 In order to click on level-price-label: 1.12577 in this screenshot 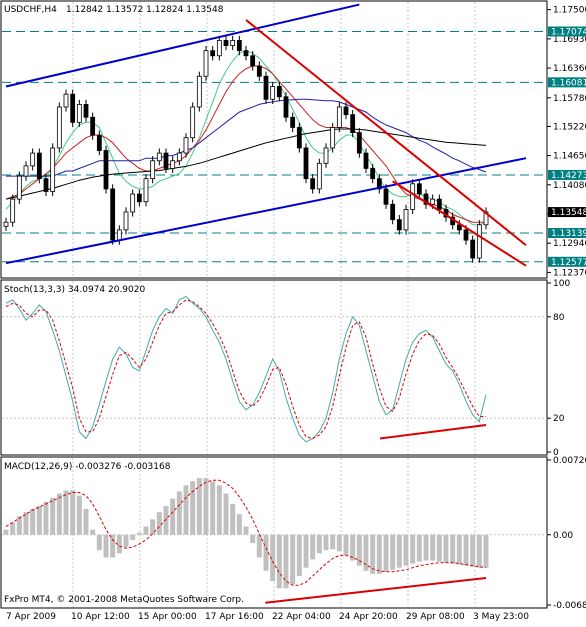, I will do `click(568, 263)`.